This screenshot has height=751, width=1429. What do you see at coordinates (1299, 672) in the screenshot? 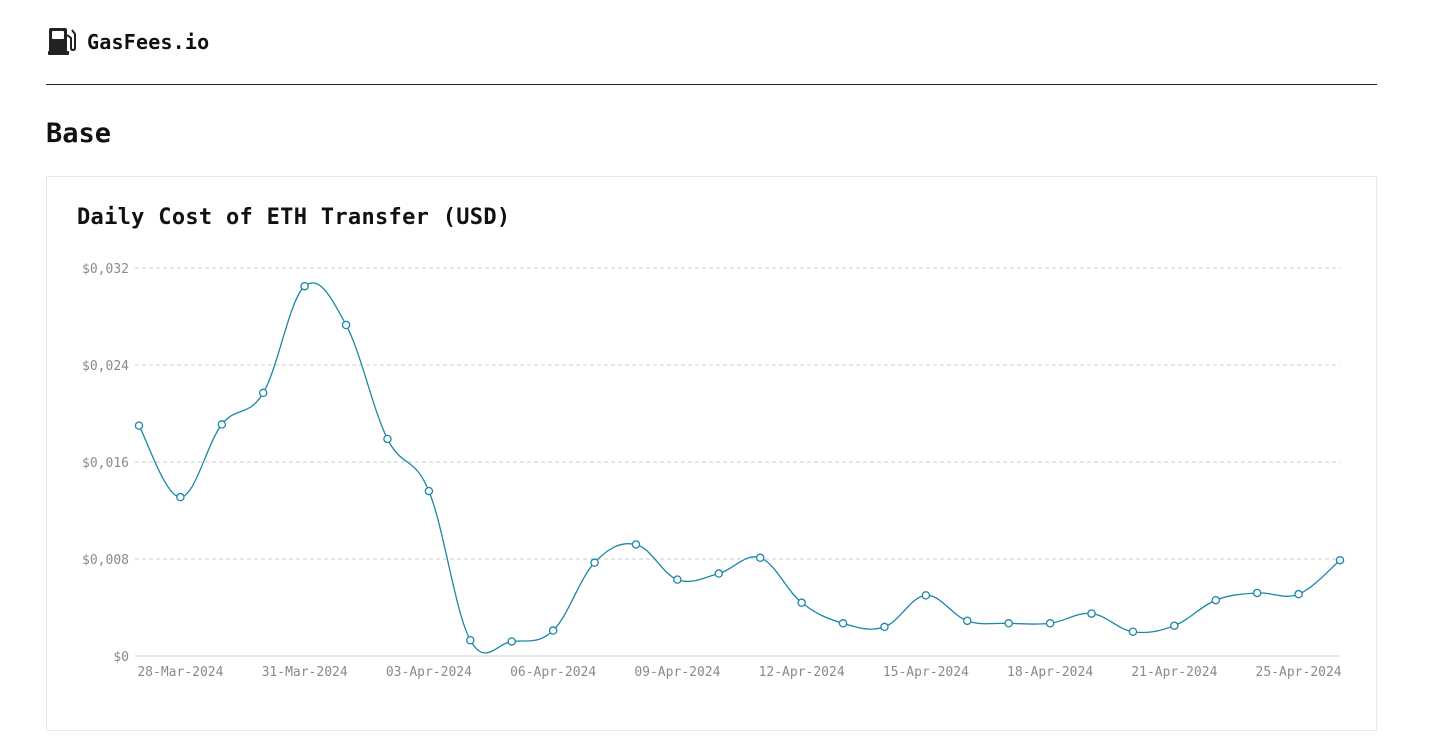
I see `x-tick-label: 25-Apr-2024` at bounding box center [1299, 672].